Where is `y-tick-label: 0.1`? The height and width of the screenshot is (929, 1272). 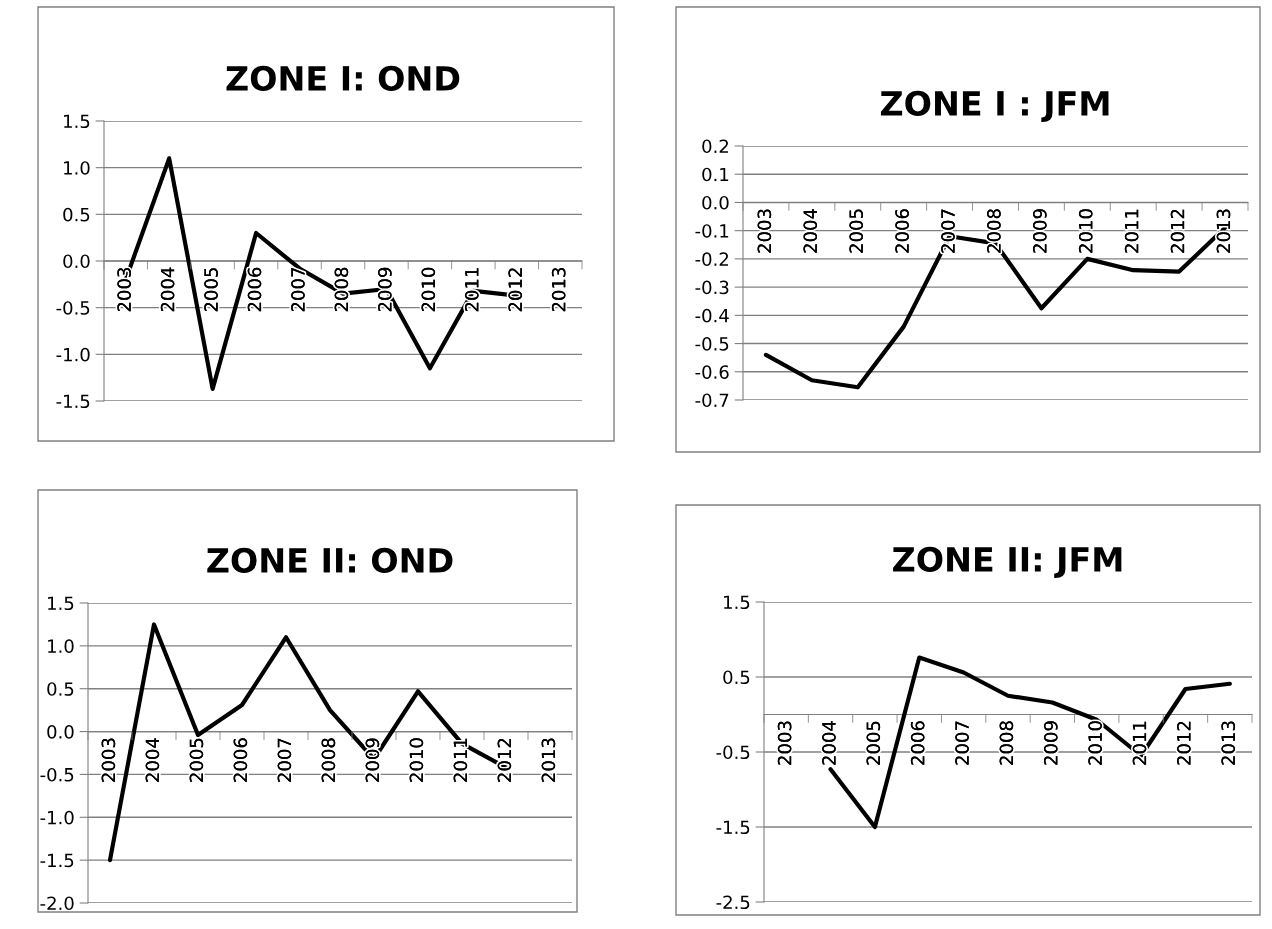 y-tick-label: 0.1 is located at coordinates (715, 174).